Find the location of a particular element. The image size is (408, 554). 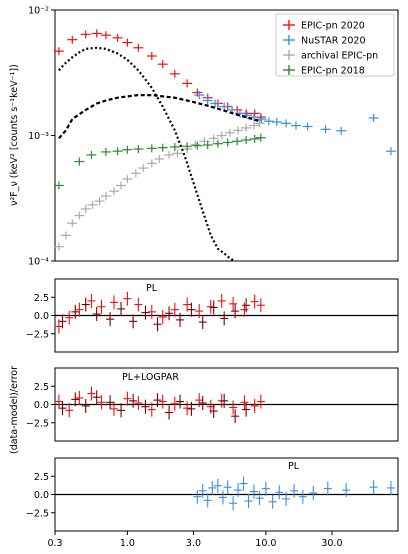

legend-entry: archival EPIC-pn is located at coordinates (330, 56).